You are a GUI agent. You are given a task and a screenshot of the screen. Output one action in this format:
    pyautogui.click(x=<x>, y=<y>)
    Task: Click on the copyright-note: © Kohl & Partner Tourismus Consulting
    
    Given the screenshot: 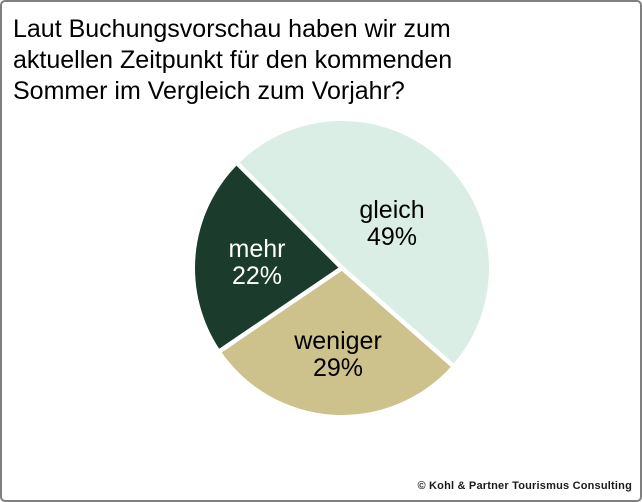 What is the action you would take?
    pyautogui.click(x=524, y=486)
    